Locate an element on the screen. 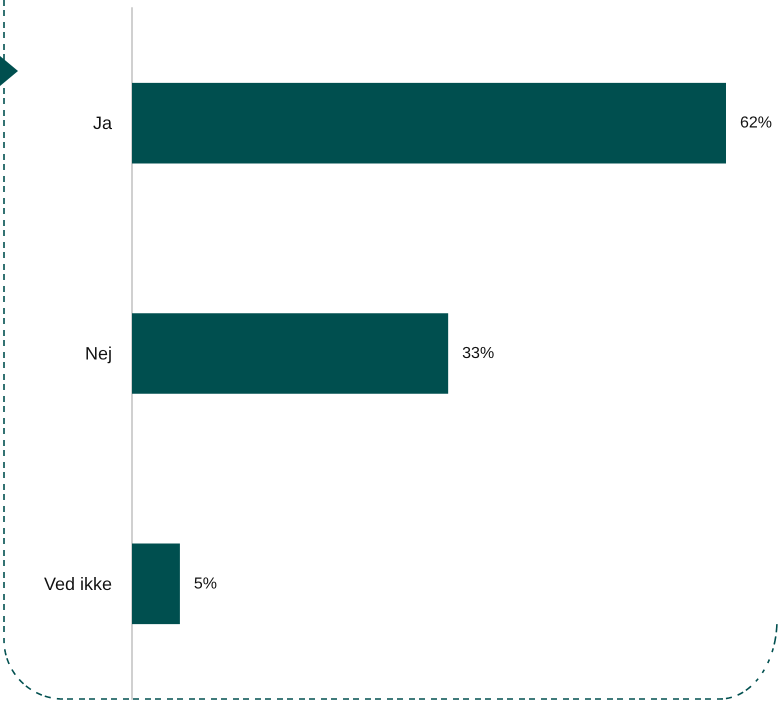 This screenshot has height=703, width=780. y-tick-label: Ja is located at coordinates (102, 123).